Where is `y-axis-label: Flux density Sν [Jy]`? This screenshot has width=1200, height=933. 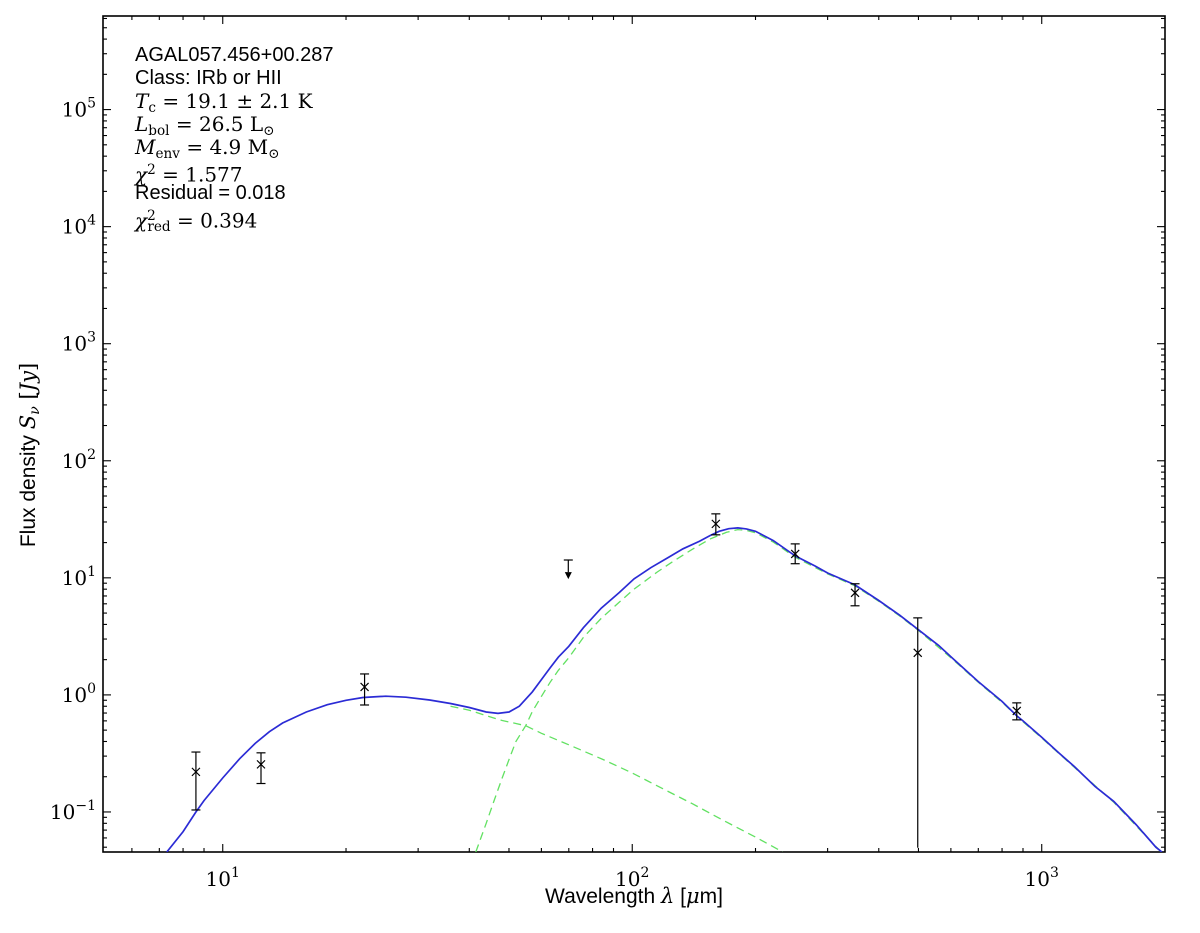
y-axis-label: Flux density Sν [Jy] is located at coordinates (30, 455).